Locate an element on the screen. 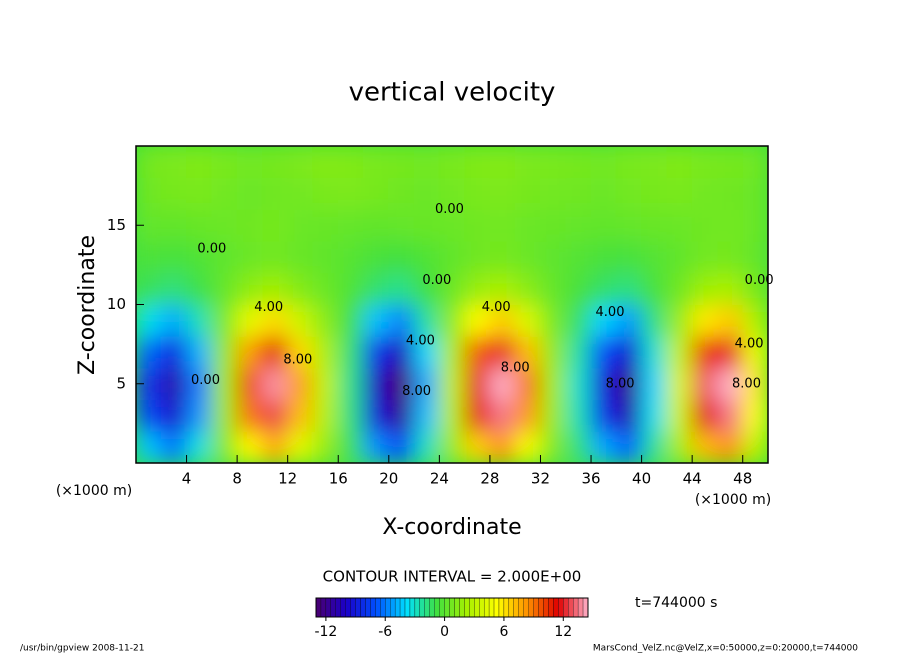 This screenshot has height=658, width=904. x-tick-label: 8 is located at coordinates (237, 479).